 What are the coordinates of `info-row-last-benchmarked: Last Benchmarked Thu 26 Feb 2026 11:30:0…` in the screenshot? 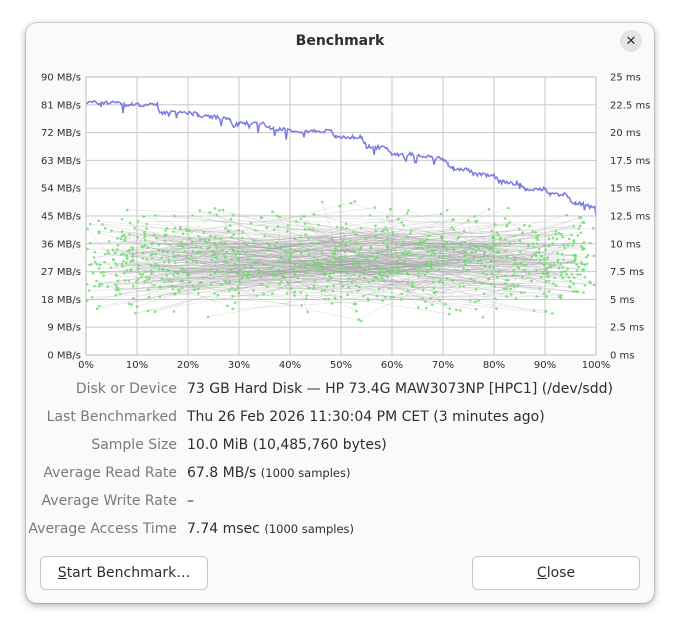 It's located at (340, 419).